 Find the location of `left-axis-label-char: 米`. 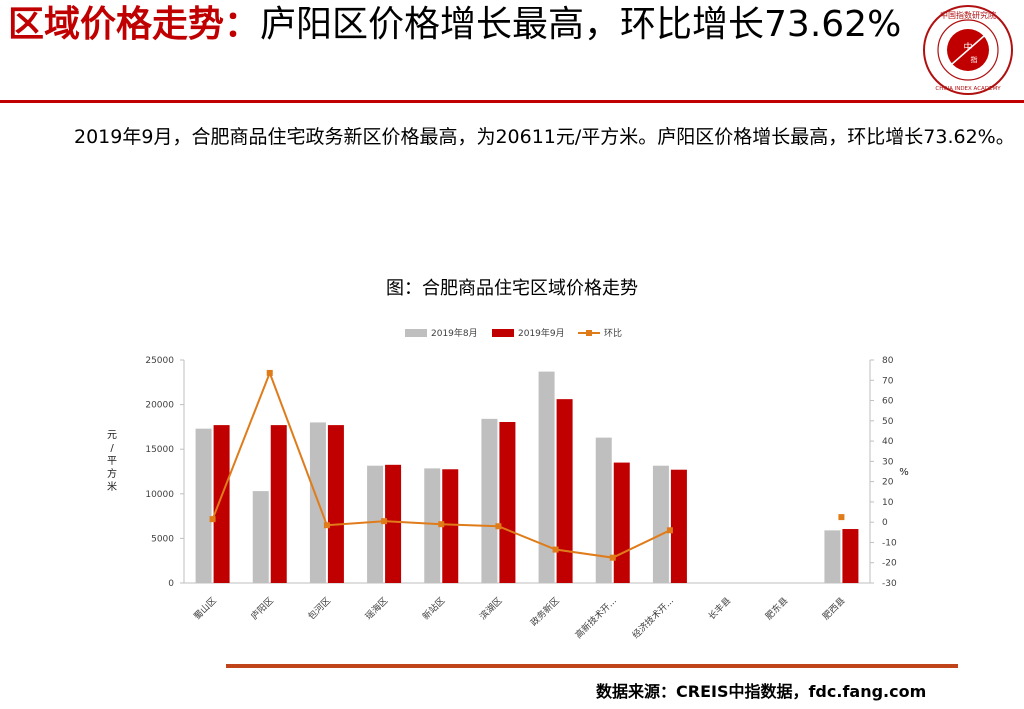

left-axis-label-char: 米 is located at coordinates (112, 486).